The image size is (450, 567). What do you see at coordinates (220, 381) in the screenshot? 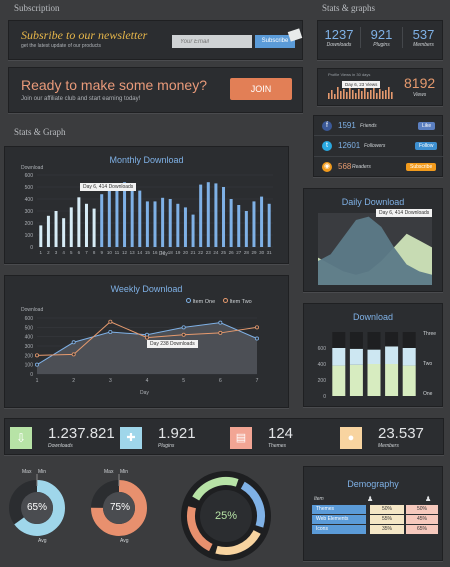
I see `x-tick-label: 6` at bounding box center [220, 381].